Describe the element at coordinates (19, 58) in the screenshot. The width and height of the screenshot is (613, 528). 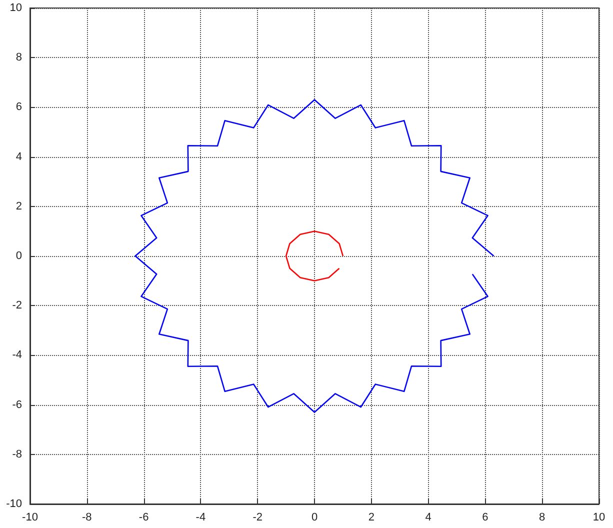
I see `y-tick-label: 8` at that location.